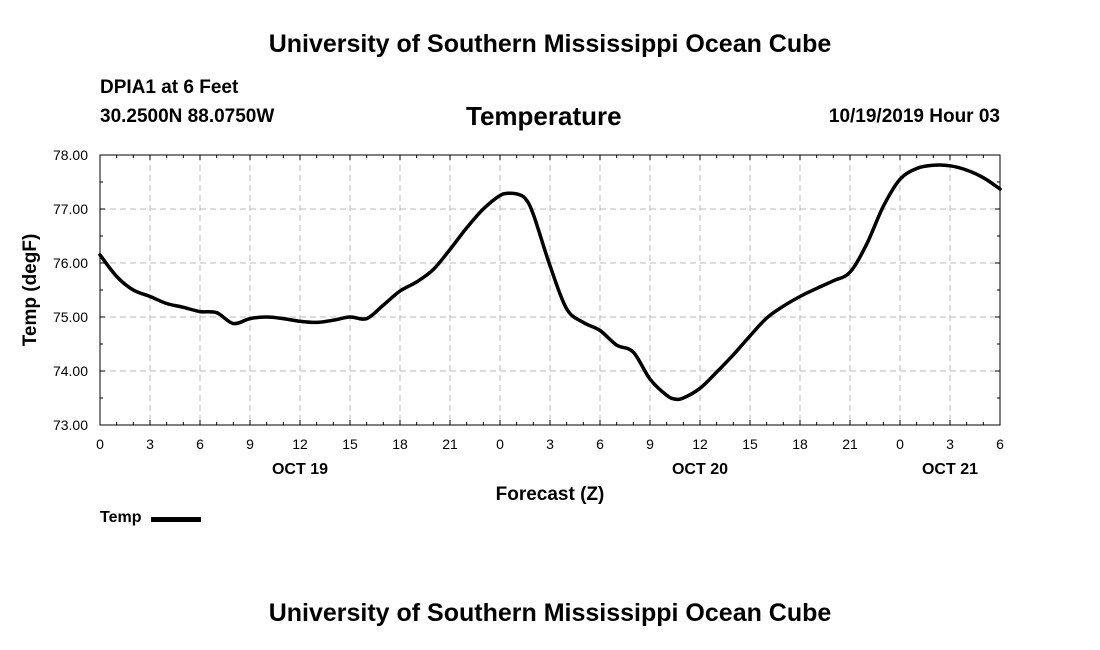 This screenshot has height=650, width=1100. I want to click on y-tick-label: 78.00, so click(70, 155).